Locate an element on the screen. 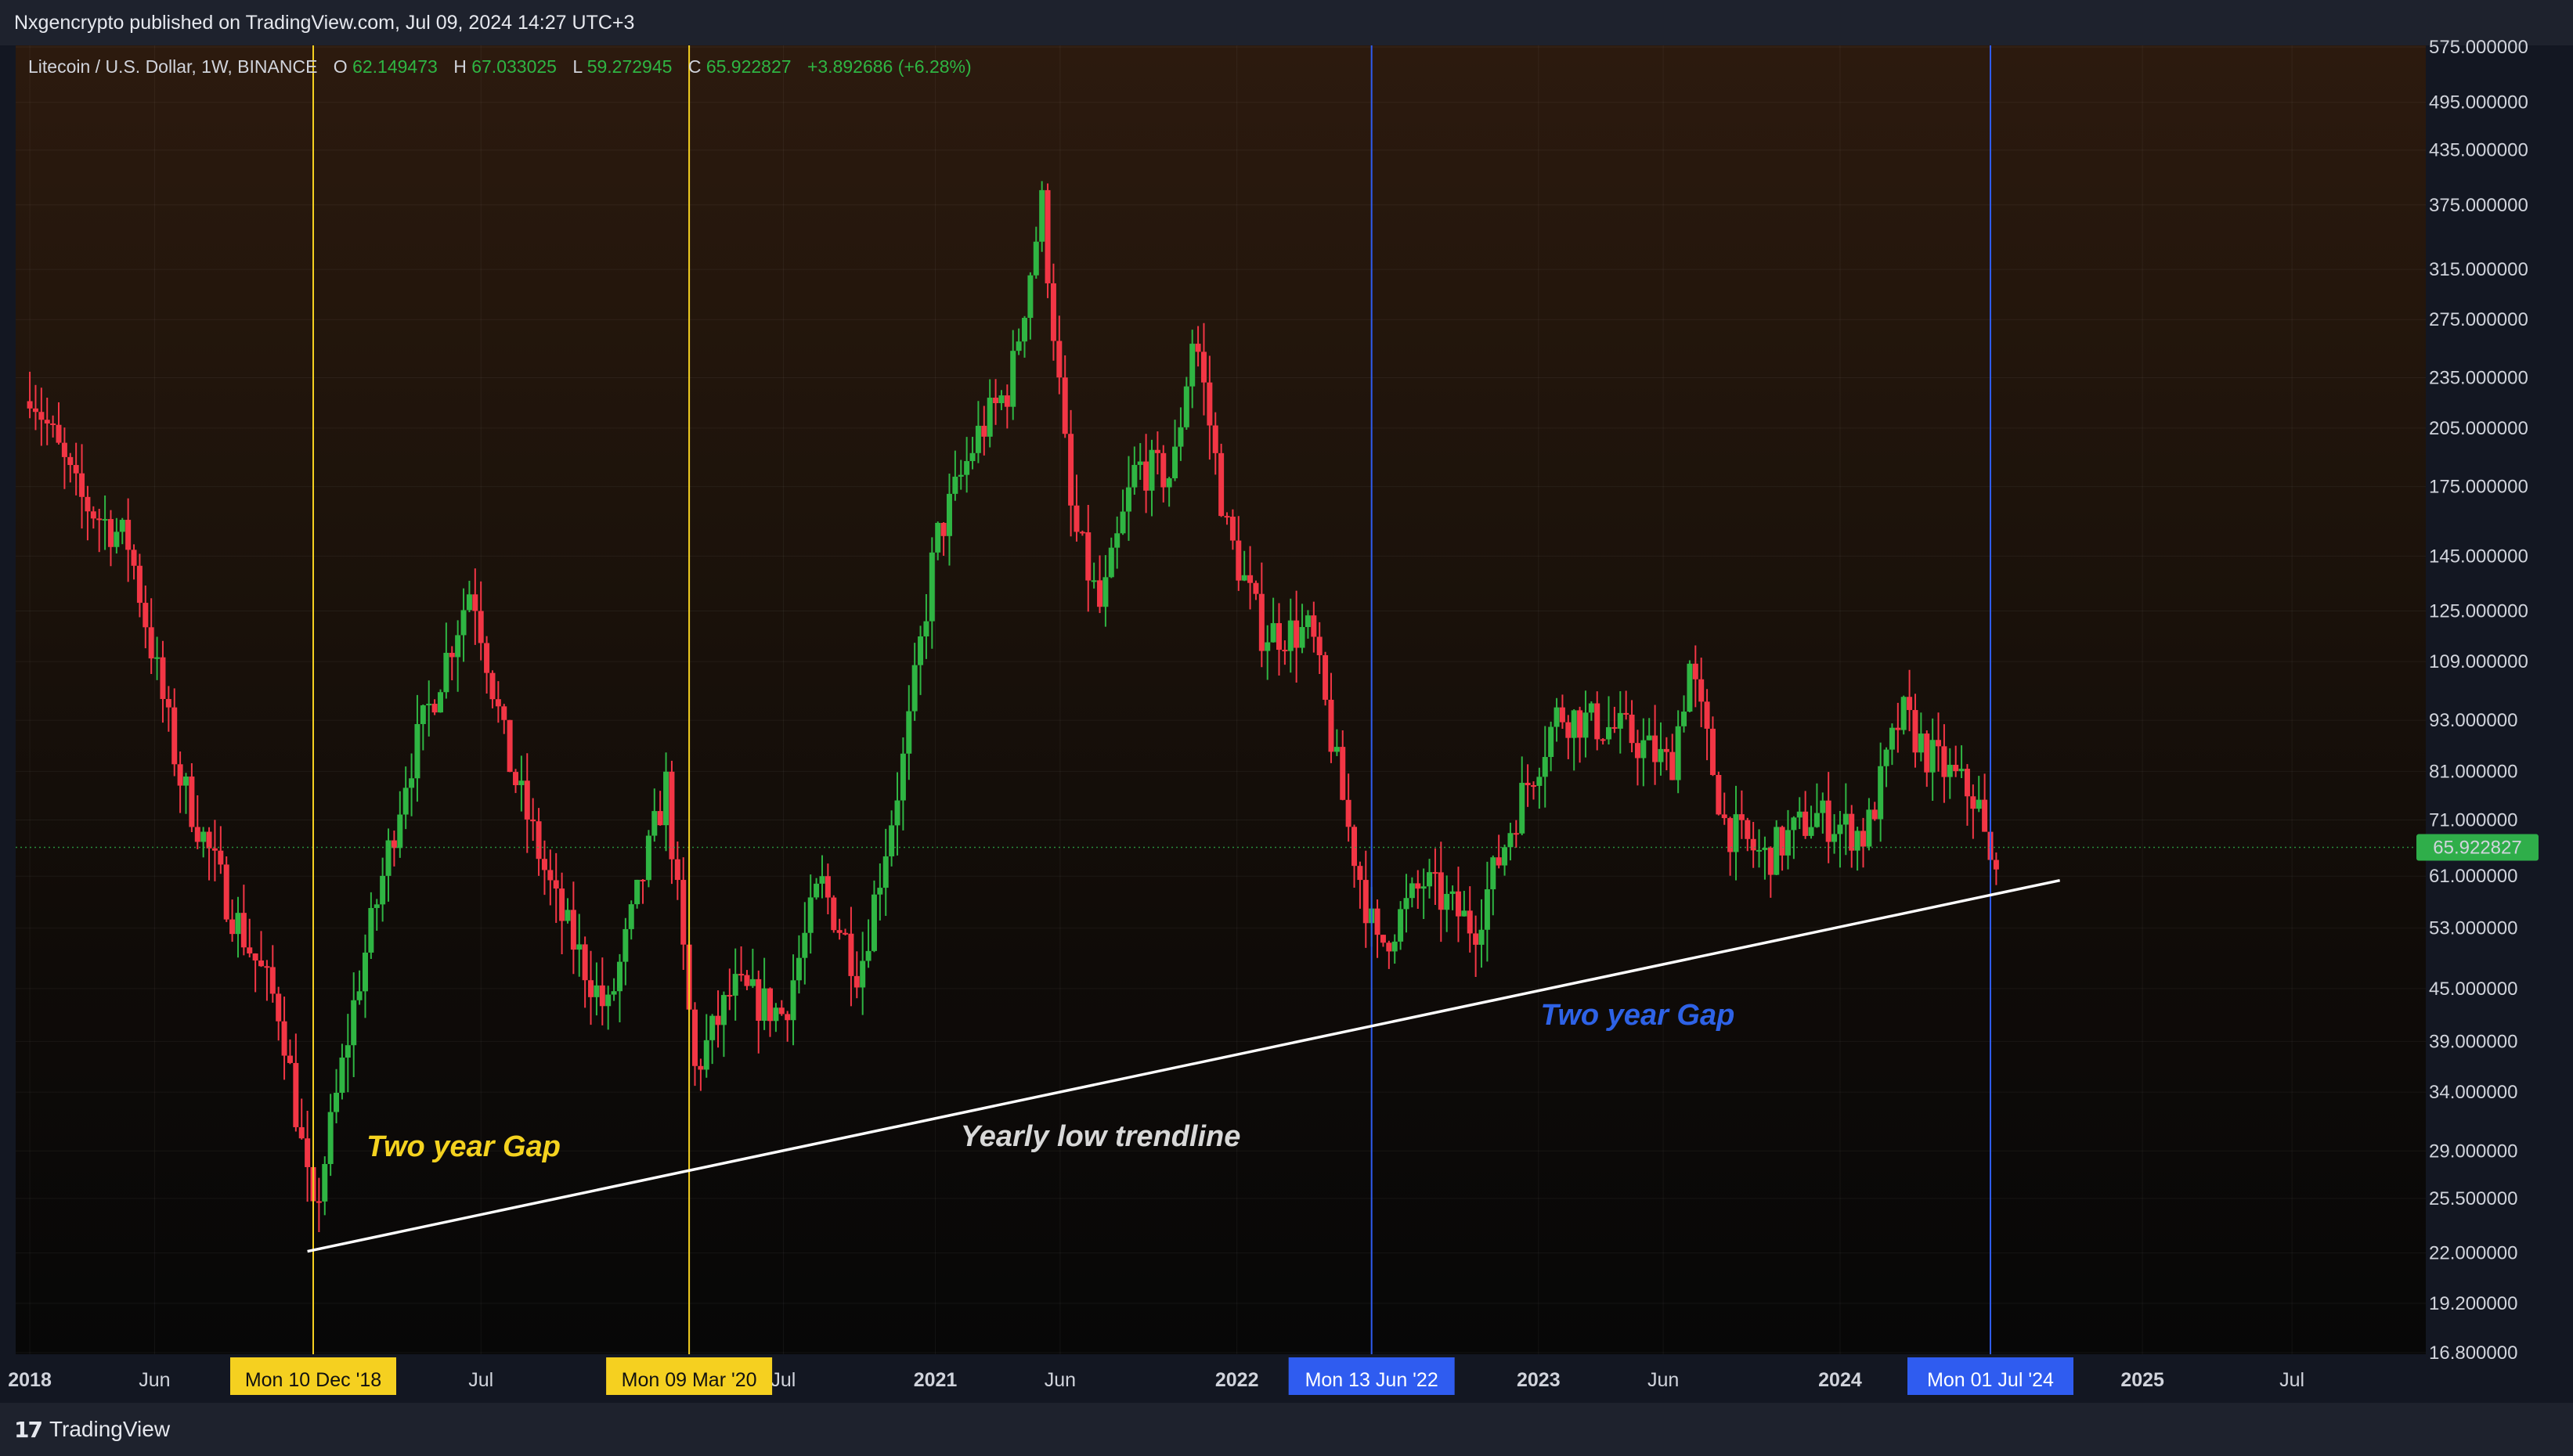  tradingview-logo: 17 TradingView is located at coordinates (92, 1429).